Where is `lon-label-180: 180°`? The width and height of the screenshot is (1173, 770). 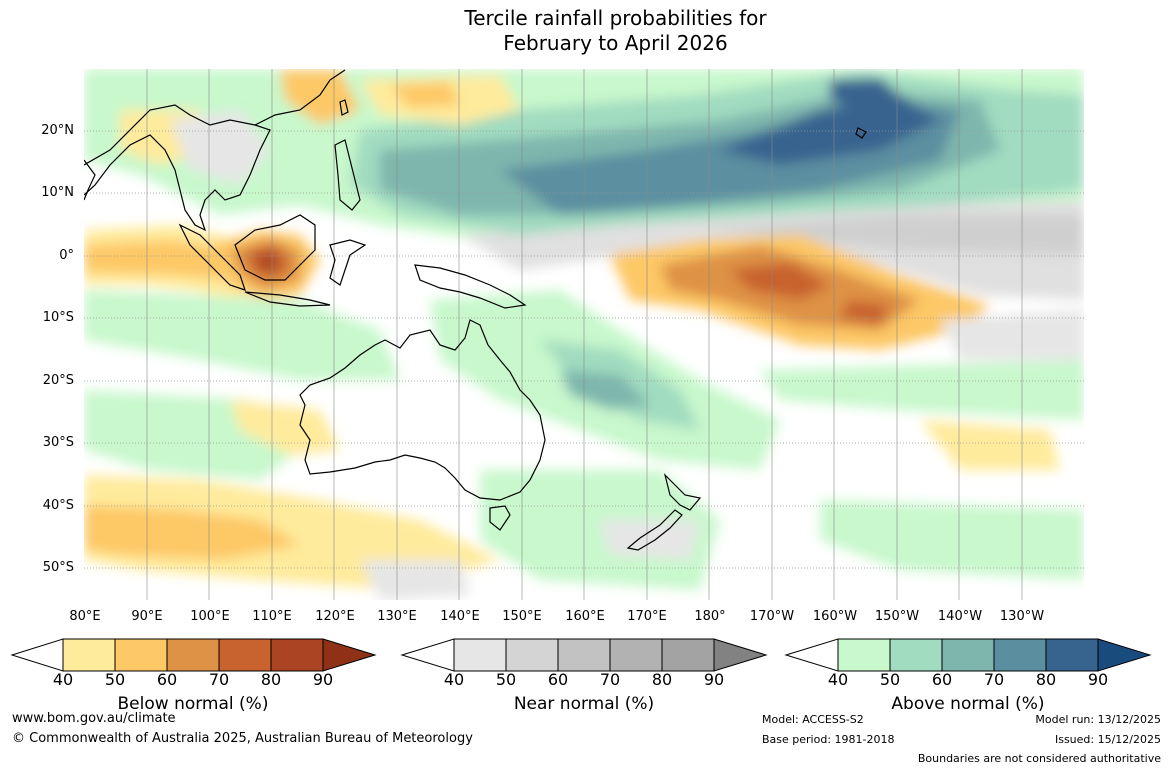
lon-label-180: 180° is located at coordinates (710, 616).